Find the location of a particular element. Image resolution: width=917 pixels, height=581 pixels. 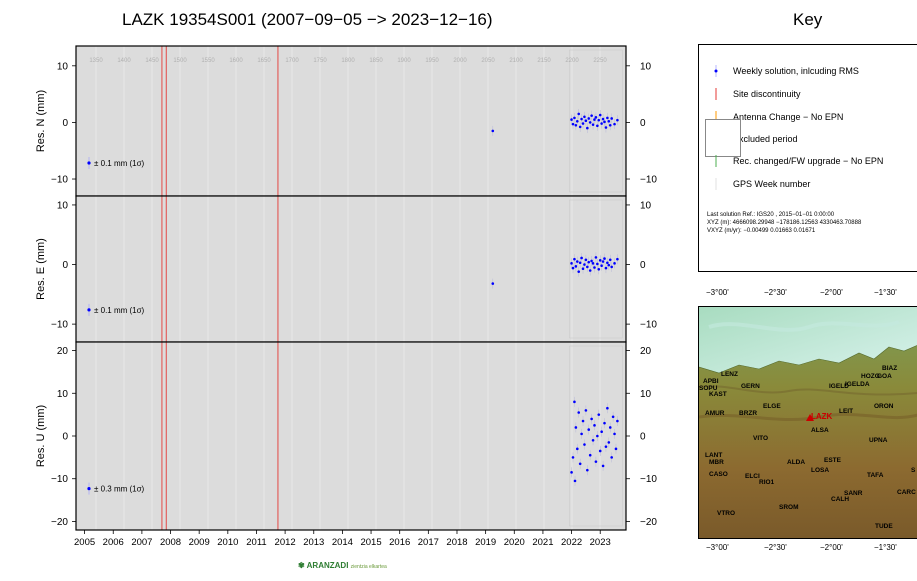

xtick-label-12: 2017 is located at coordinates (428, 542).